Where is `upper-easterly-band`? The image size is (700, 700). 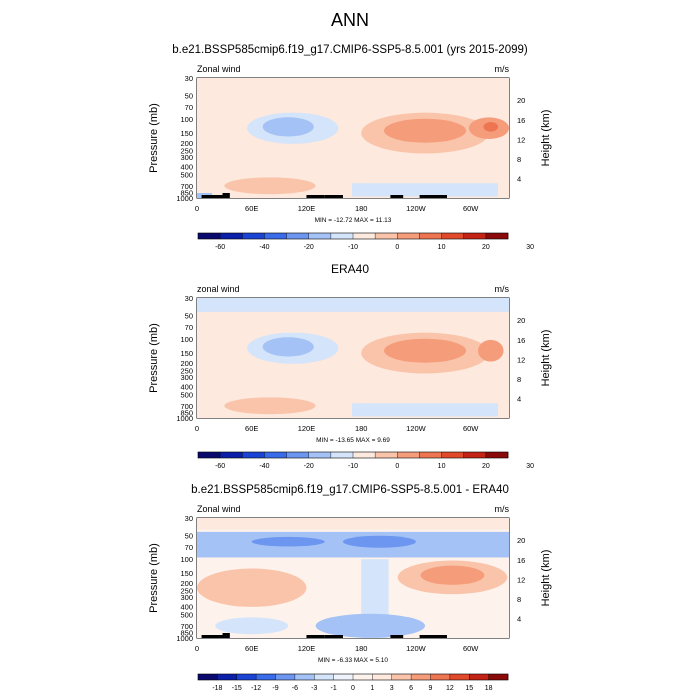
upper-easterly-band is located at coordinates (353, 305).